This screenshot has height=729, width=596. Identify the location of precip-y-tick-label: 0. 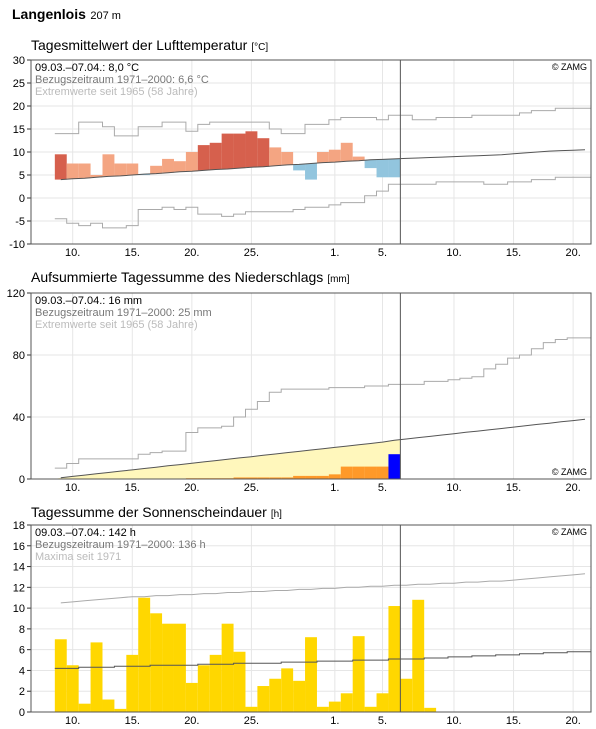
(22, 480).